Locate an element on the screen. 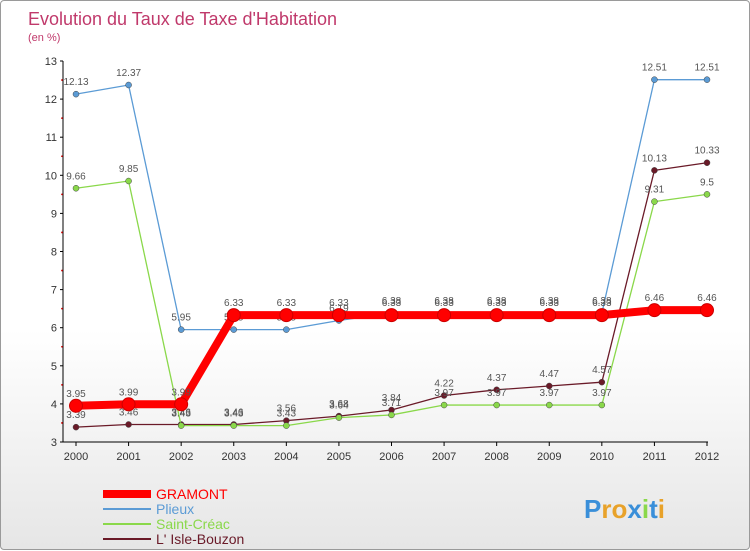 The image size is (750, 551). y-ticks: 3 4 5 6 7 8 9 10 11 12 13 is located at coordinates (54, 252).